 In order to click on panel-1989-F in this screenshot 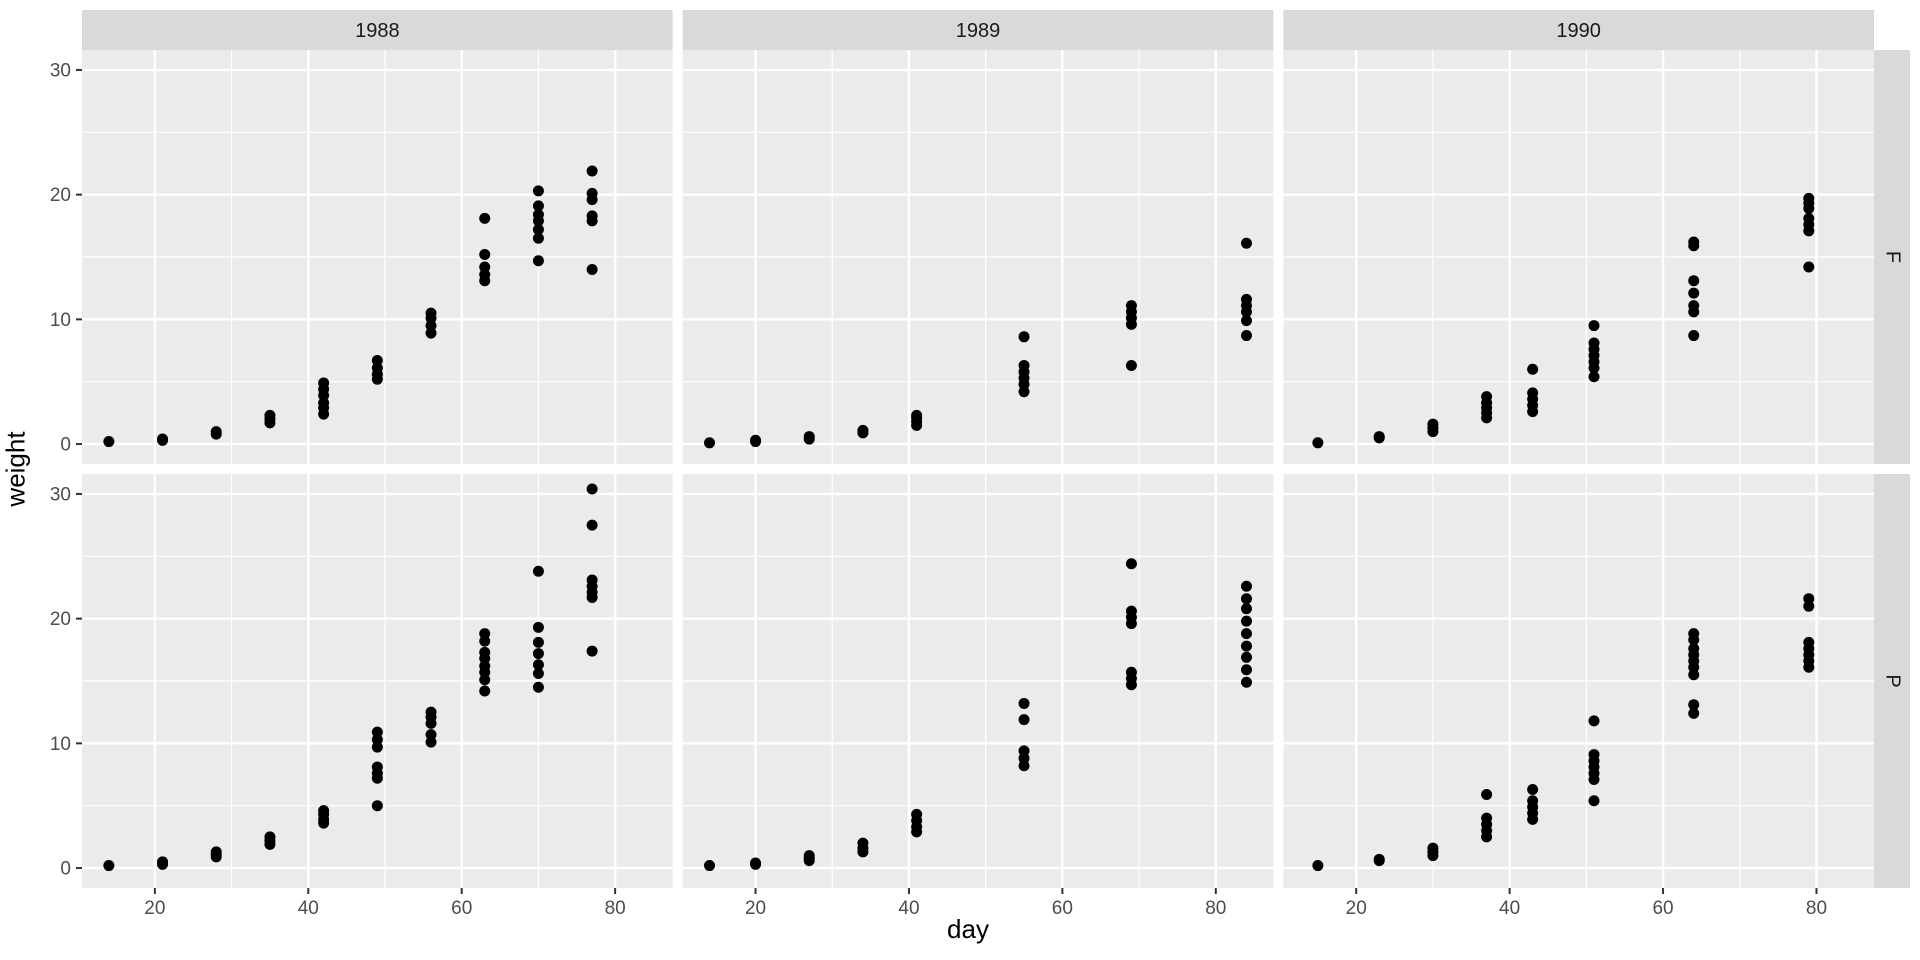, I will do `click(978, 257)`.